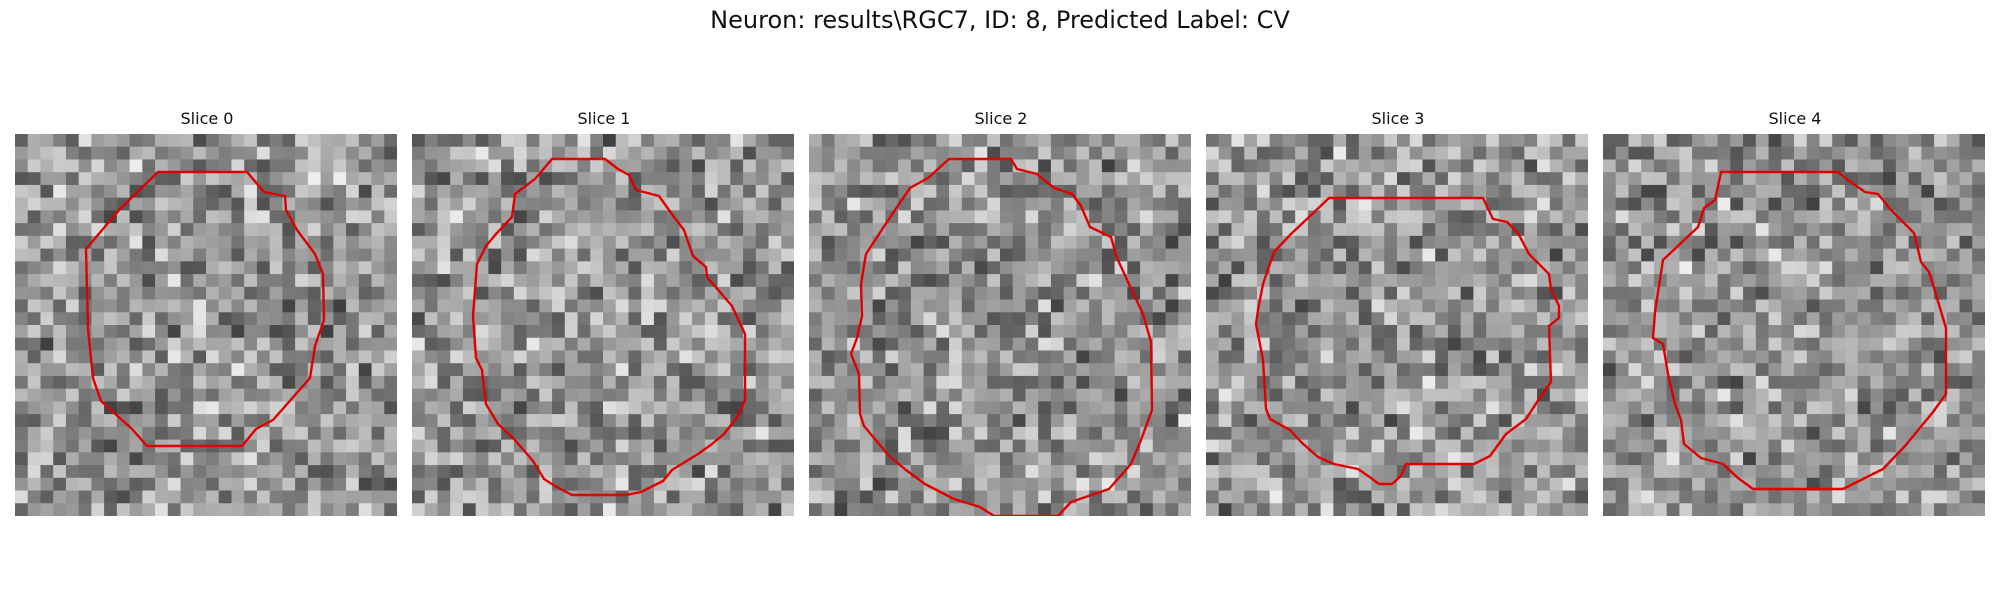 This screenshot has width=2000, height=600. I want to click on slice-title: Slice 0, so click(207, 118).